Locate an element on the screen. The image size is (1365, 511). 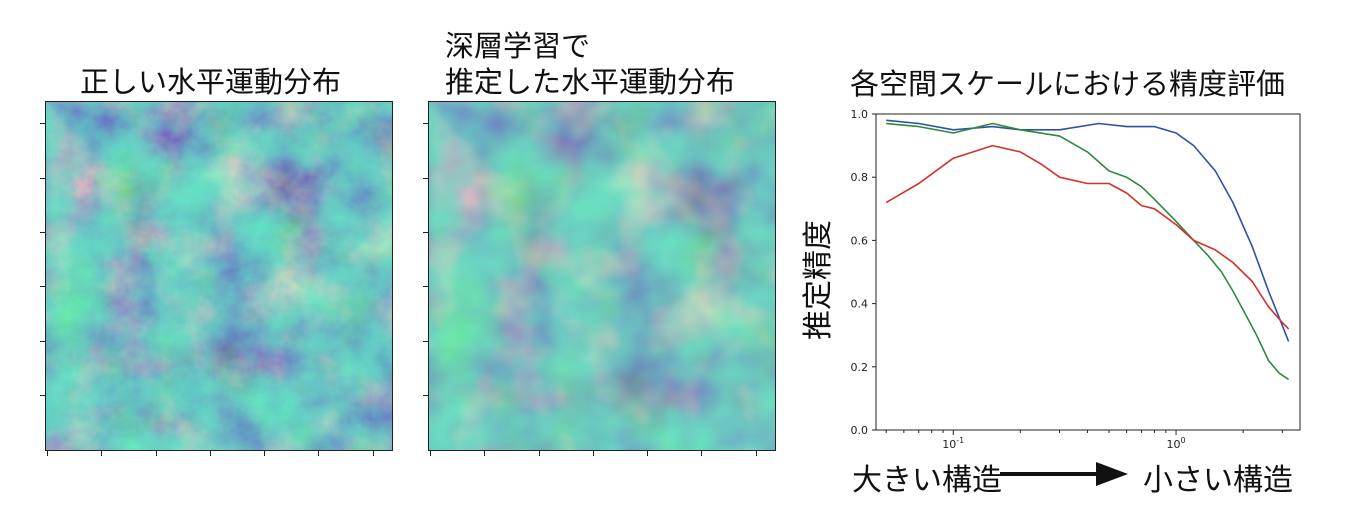
y-tick-label: 0.4 is located at coordinates (860, 304).